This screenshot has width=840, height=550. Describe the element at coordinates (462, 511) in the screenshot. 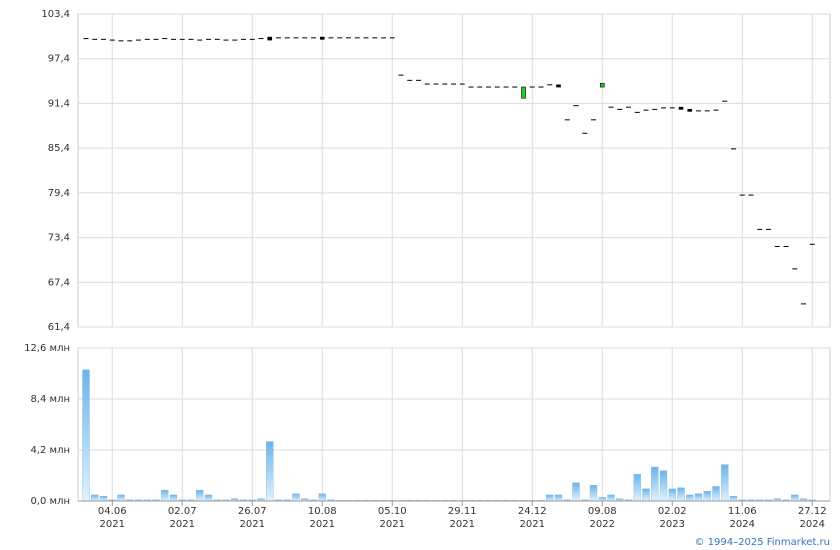

I see `x-tick-label: 29.11` at that location.